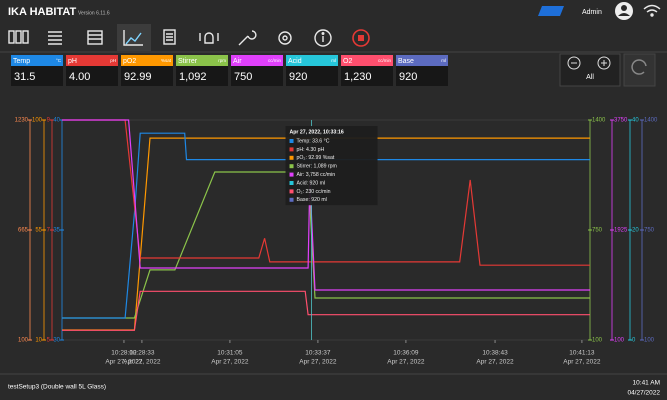 Image resolution: width=667 pixels, height=400 pixels. I want to click on tool-info, so click(323, 38).